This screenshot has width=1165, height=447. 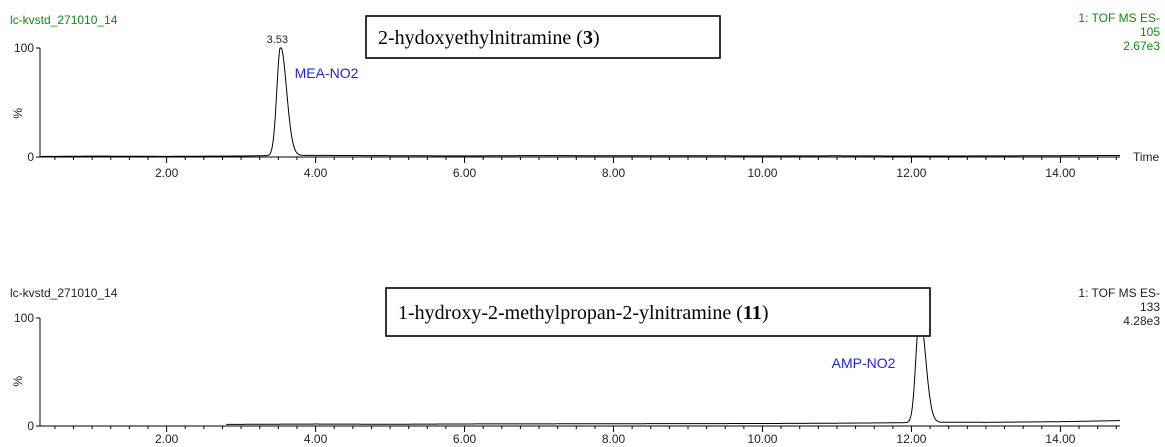 I want to click on x-axis-label: Time, so click(x=1146, y=157).